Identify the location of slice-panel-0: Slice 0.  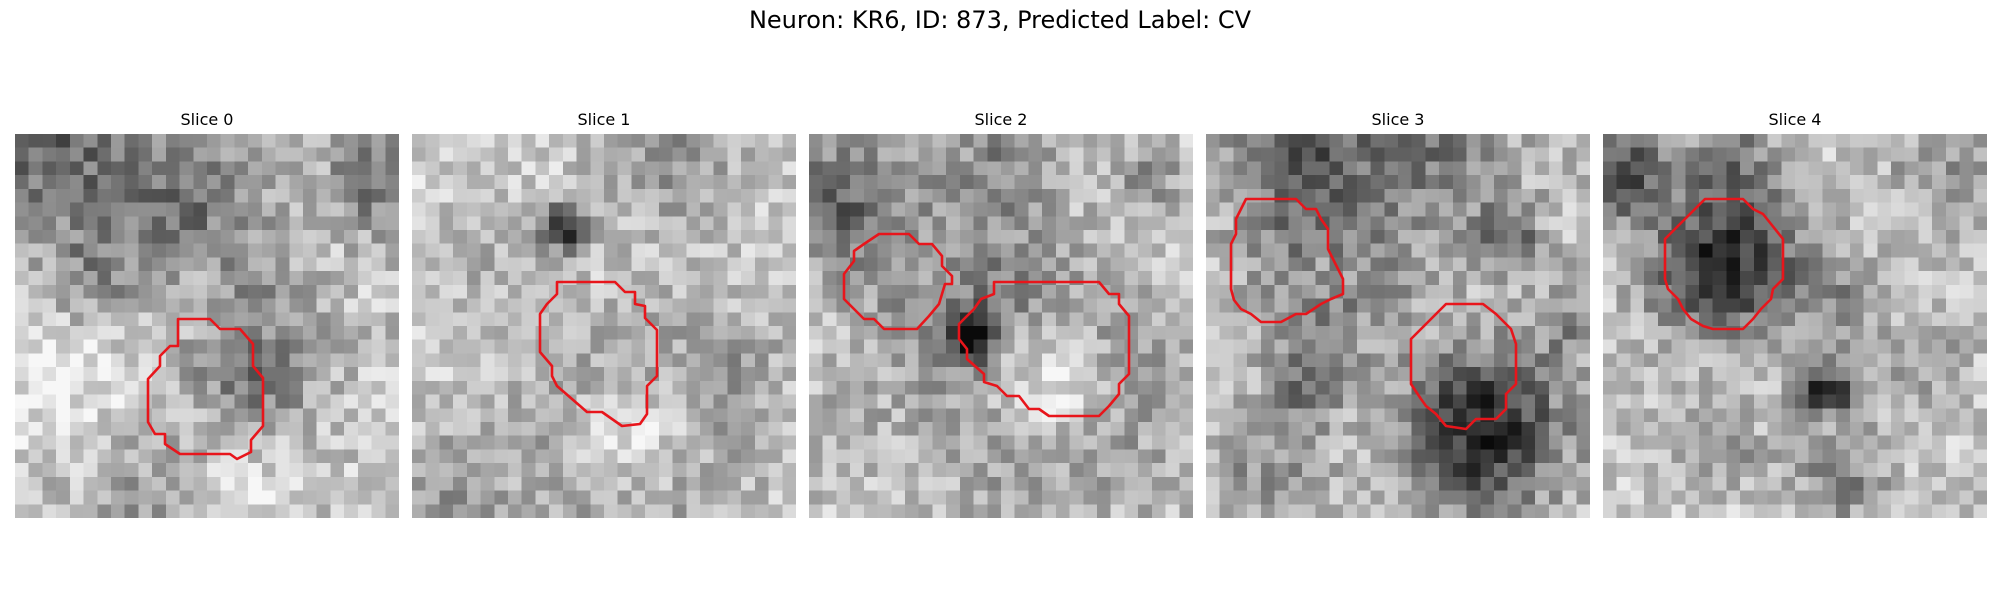
(207, 313).